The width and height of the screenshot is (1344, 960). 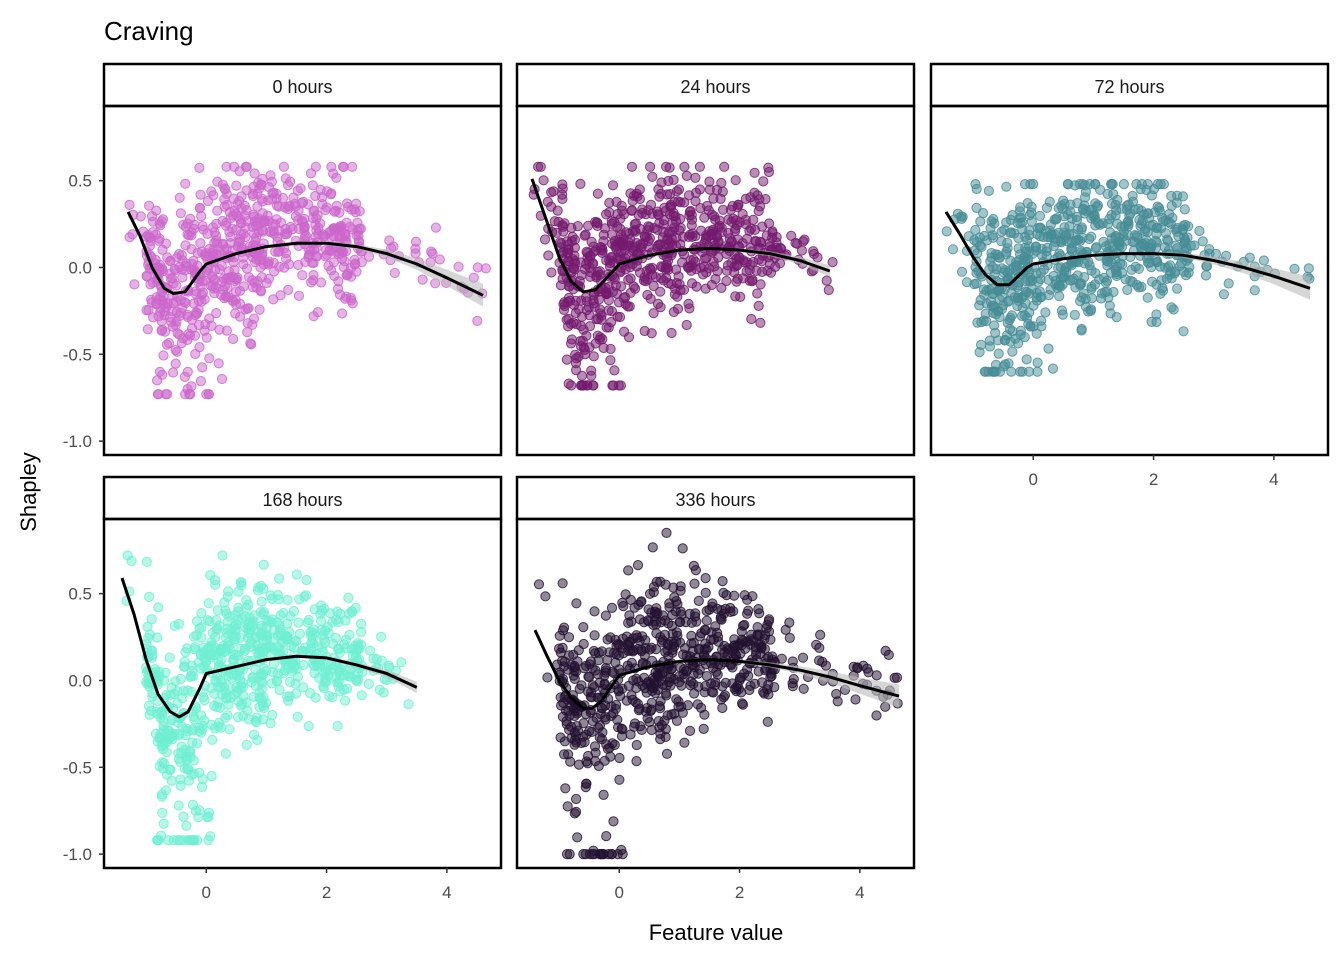 I want to click on smooth-line, so click(x=1127, y=250).